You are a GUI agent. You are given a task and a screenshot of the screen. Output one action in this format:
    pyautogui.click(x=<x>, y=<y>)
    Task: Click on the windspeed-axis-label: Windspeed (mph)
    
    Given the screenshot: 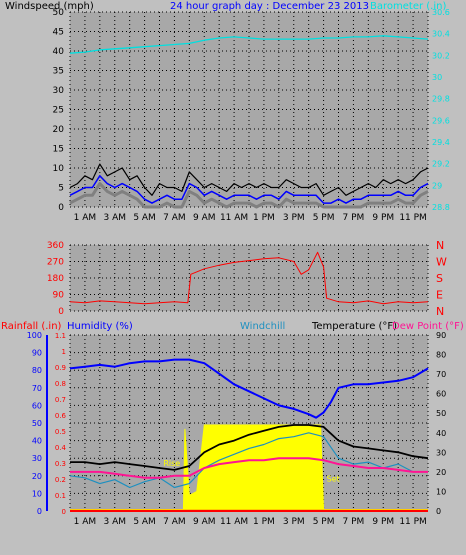 What is the action you would take?
    pyautogui.click(x=49, y=6)
    